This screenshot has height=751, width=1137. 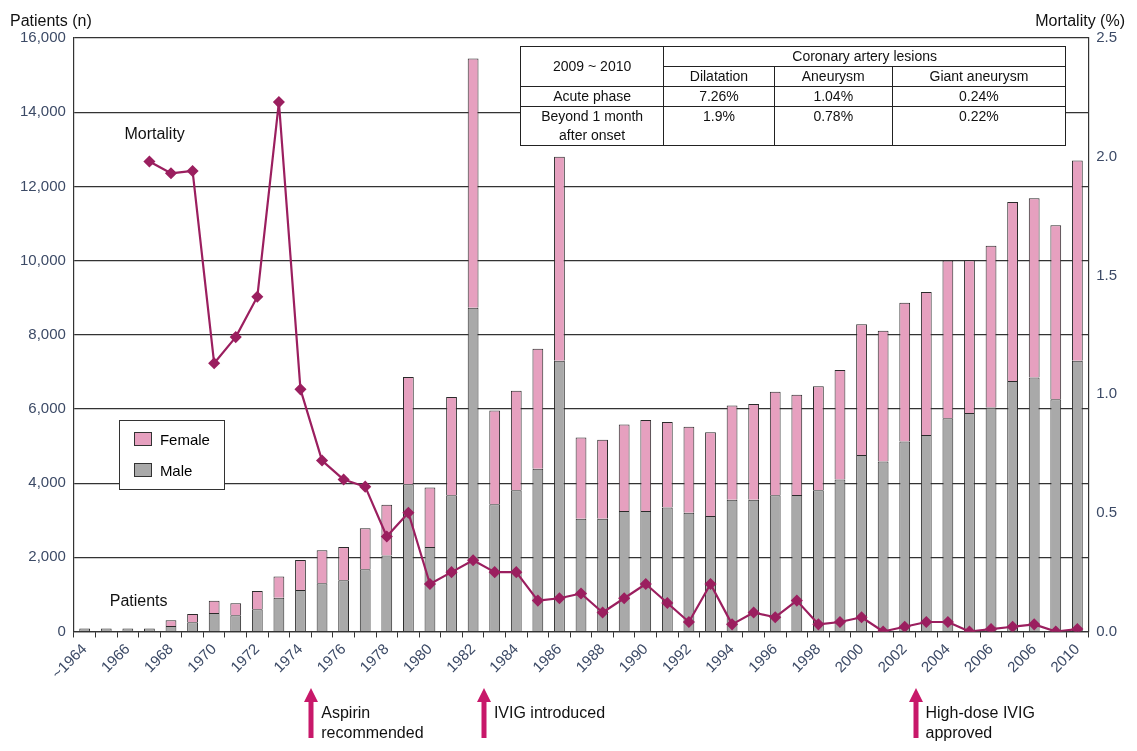 I want to click on annotation: 1.04%, so click(x=833, y=96).